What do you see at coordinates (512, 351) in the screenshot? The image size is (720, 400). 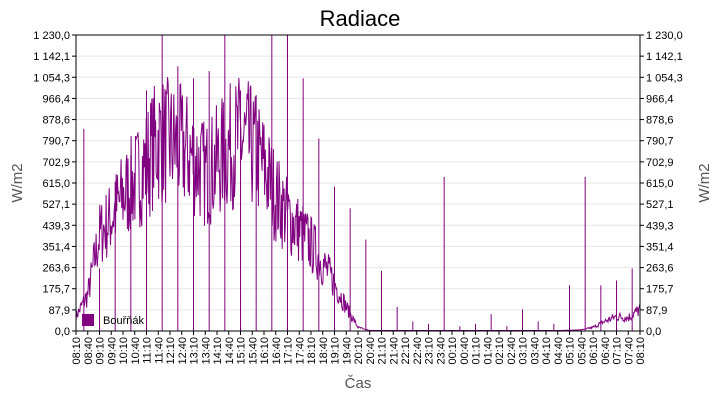 I see `x-tick-label: 02:40` at bounding box center [512, 351].